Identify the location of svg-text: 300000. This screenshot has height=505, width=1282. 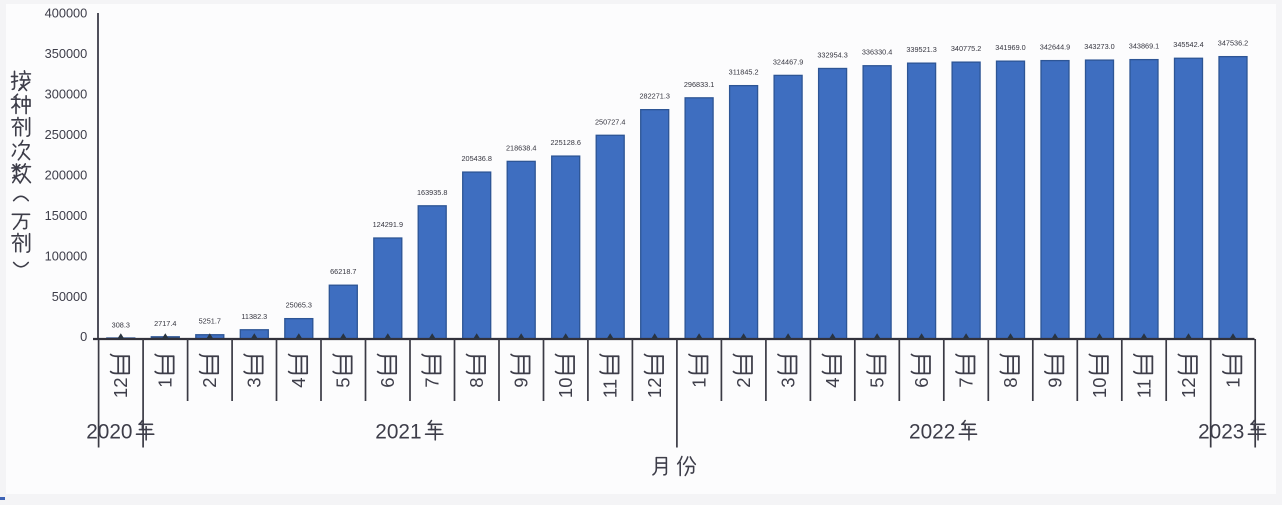
(66, 94).